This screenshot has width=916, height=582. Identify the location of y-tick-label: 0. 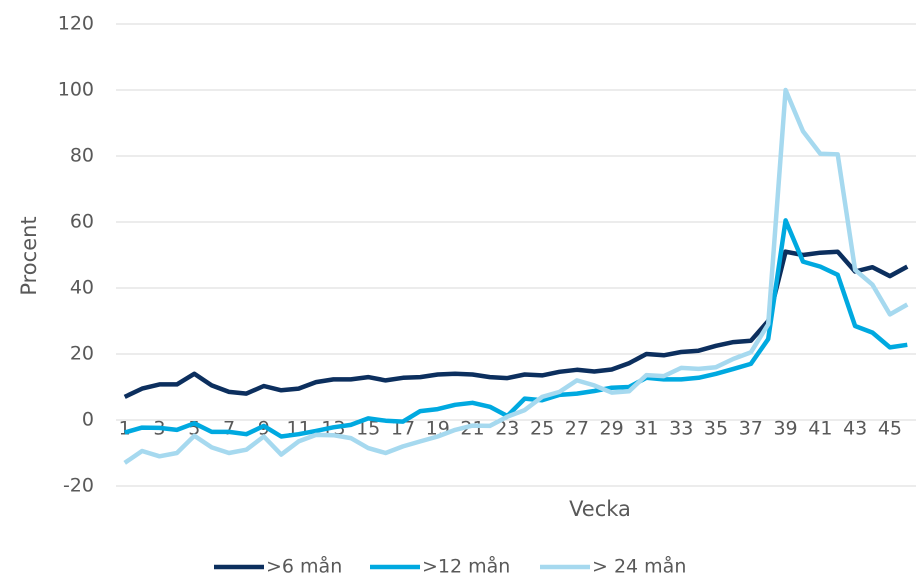
(88, 420).